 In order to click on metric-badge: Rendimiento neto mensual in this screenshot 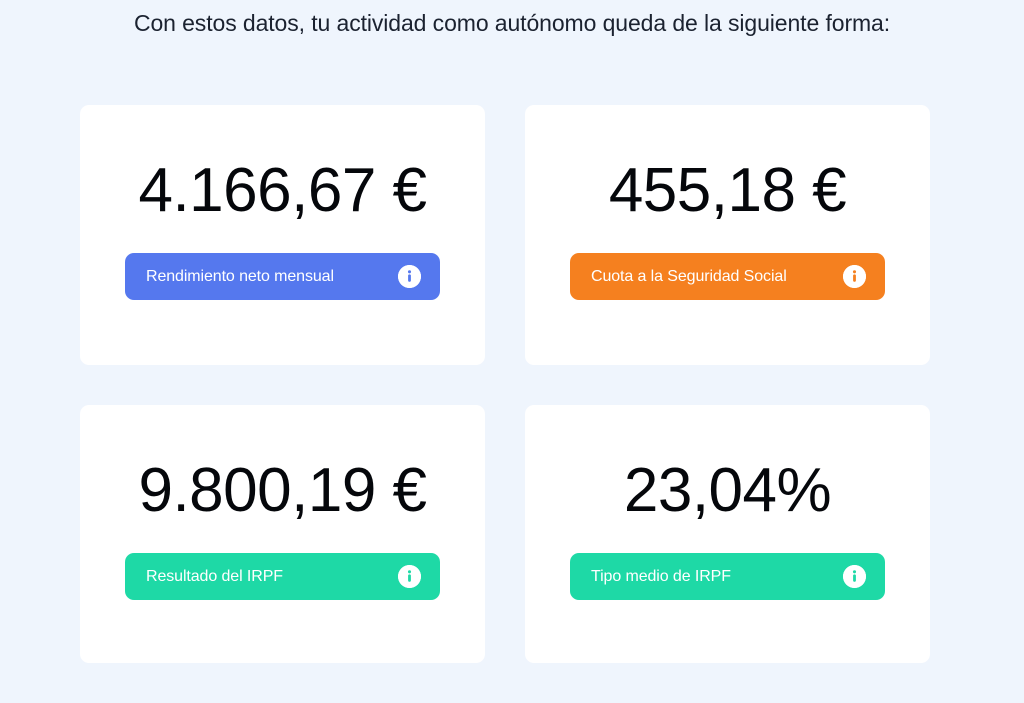, I will do `click(282, 276)`.